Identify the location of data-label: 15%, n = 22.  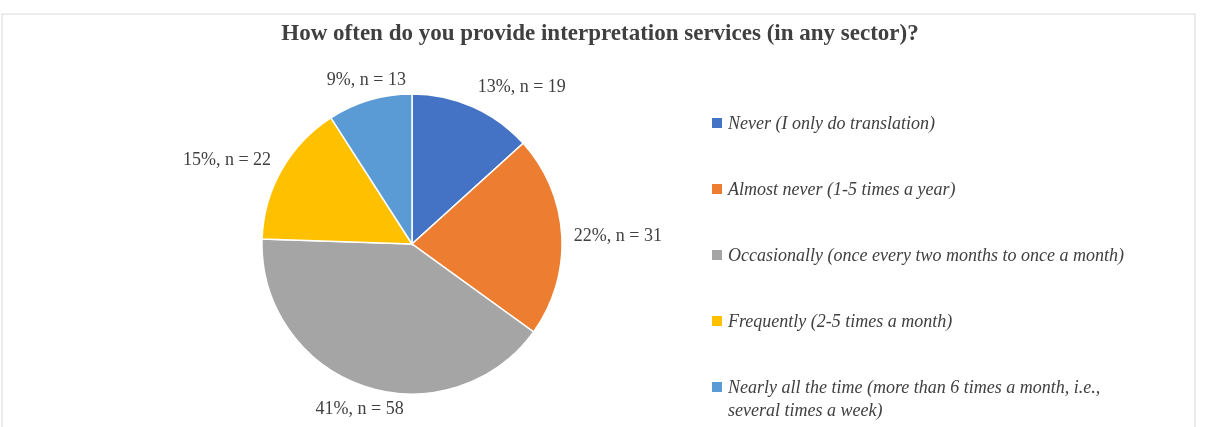
(227, 159).